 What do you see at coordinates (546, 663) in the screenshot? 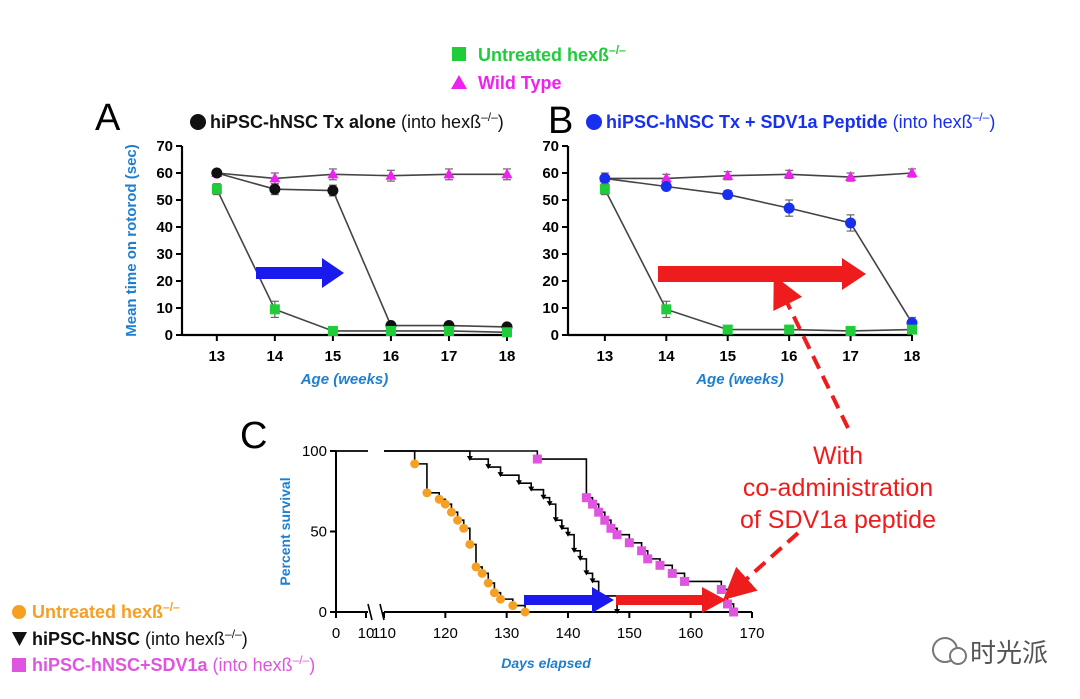
I see `x-axis-label: Days elapsed` at bounding box center [546, 663].